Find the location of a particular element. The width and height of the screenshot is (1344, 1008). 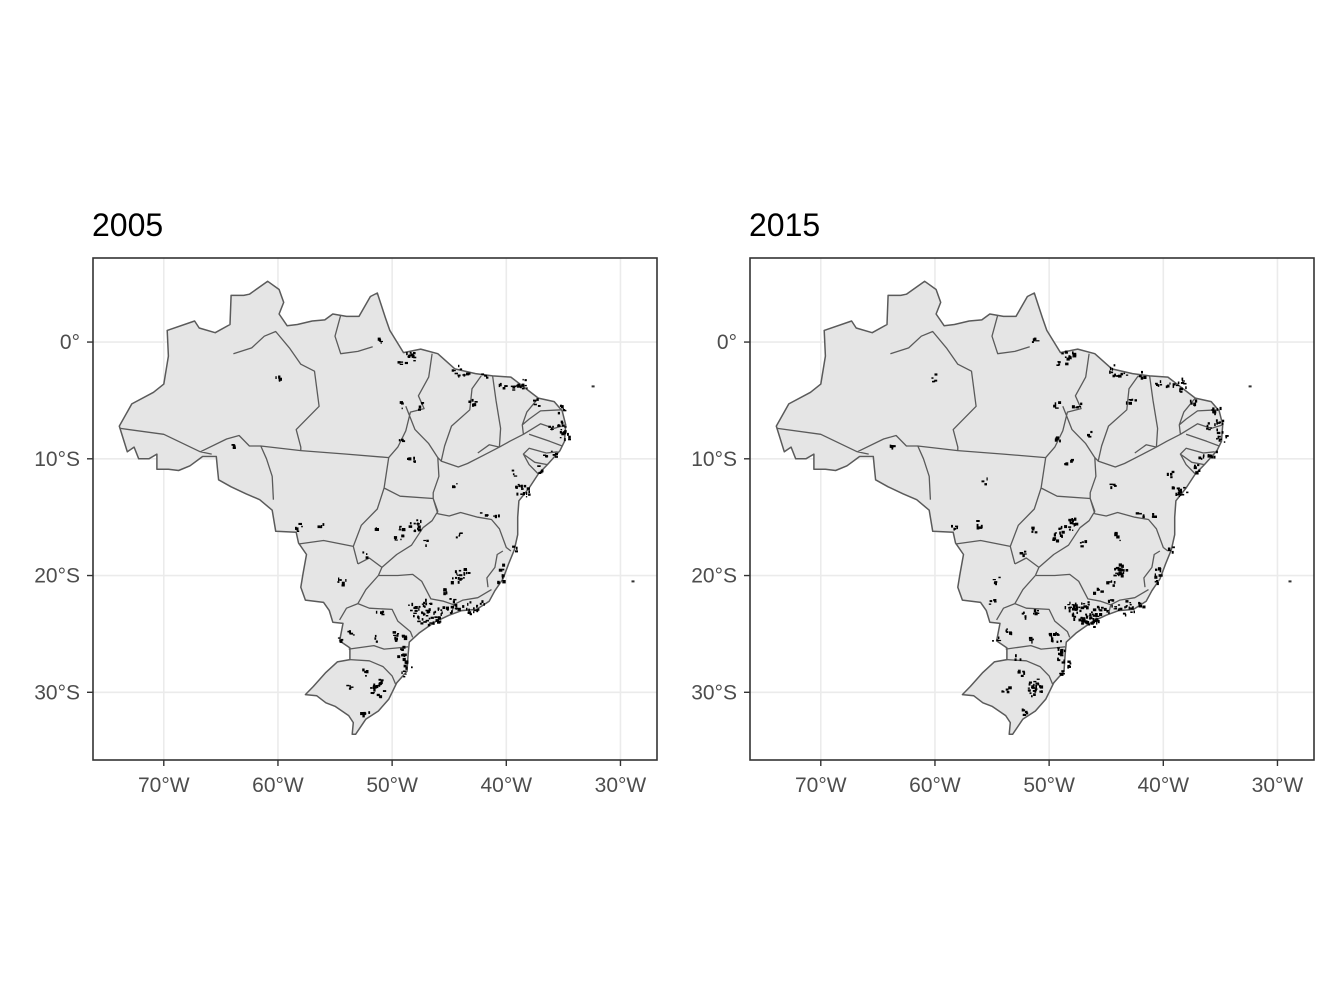

urban-clusters is located at coordinates (401, 527).